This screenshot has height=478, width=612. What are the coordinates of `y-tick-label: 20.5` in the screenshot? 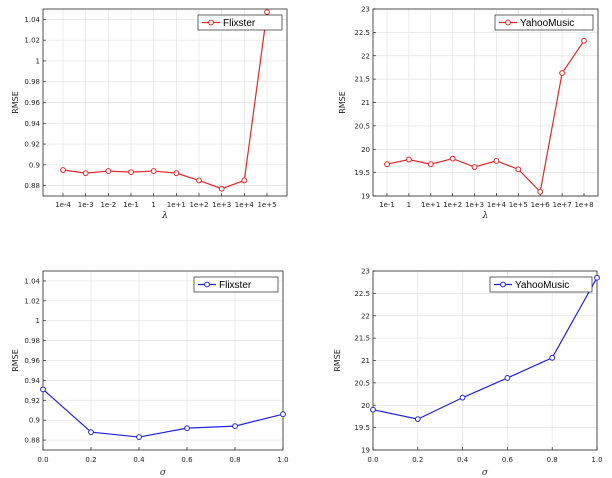 It's located at (362, 383).